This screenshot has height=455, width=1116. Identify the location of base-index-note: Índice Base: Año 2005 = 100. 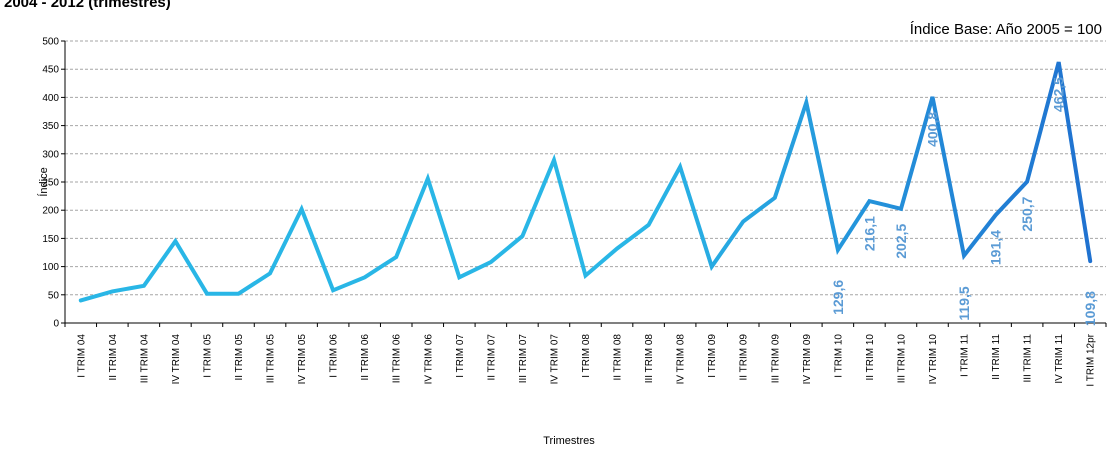
(1006, 29).